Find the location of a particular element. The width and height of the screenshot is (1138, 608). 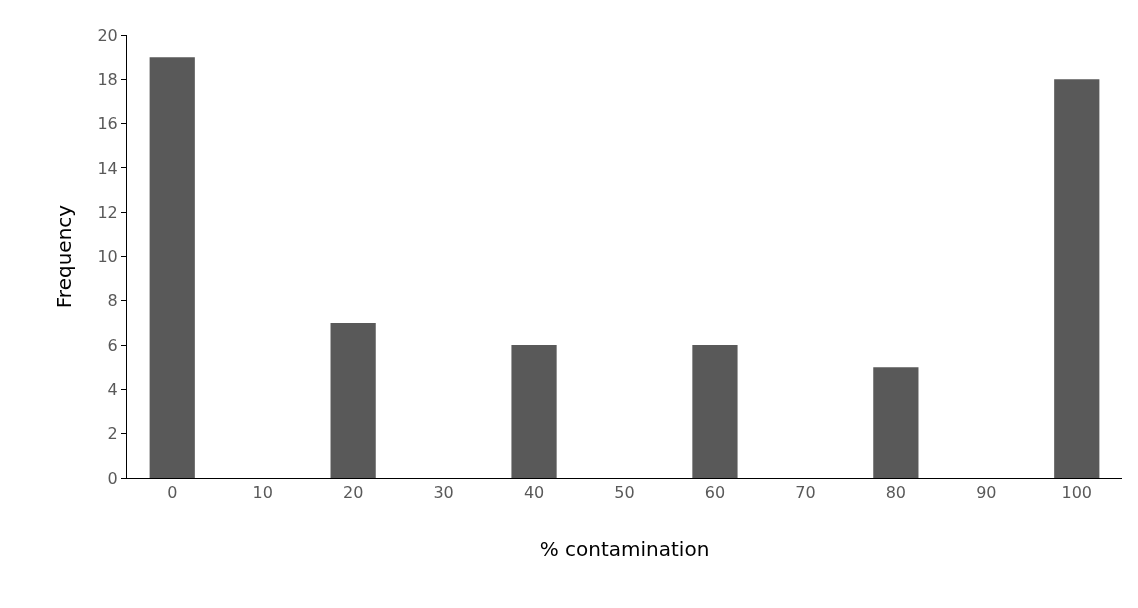

x-tick-label: 50 is located at coordinates (624, 493).